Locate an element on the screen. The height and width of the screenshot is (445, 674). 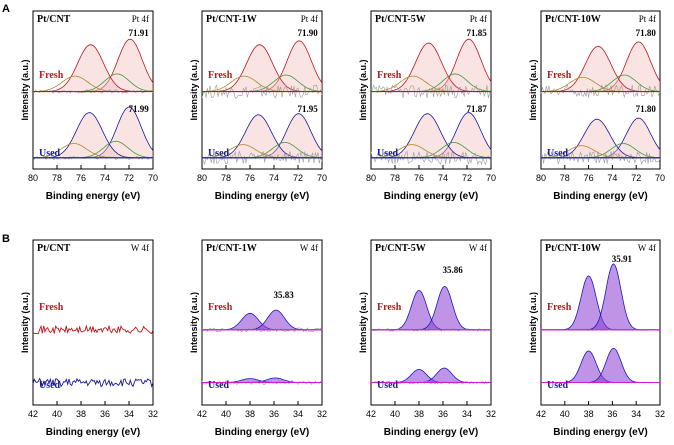
peak-label-fresh: 71.85 is located at coordinates (476, 33).